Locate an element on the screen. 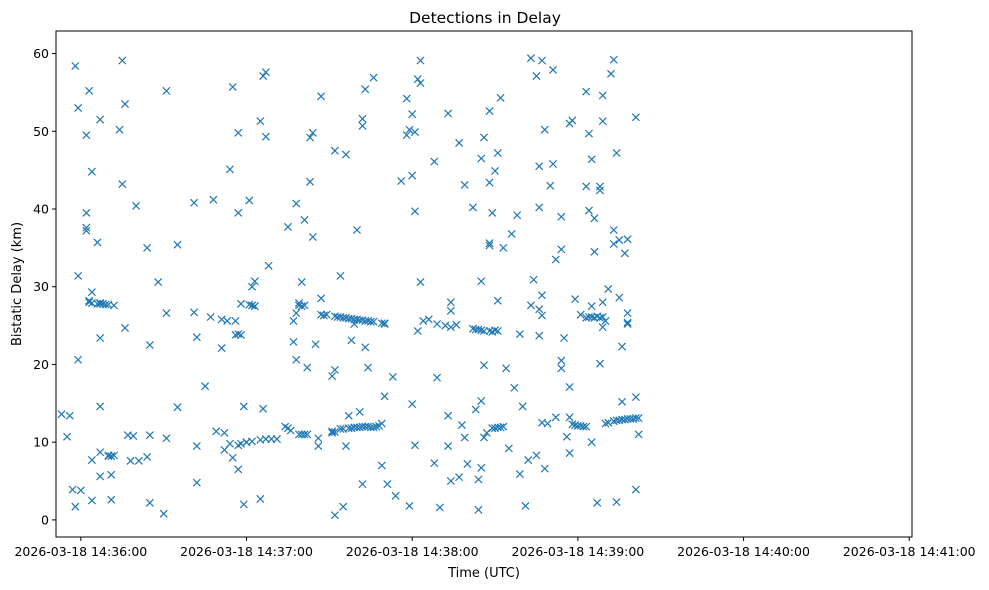  y-tick-label: 60 is located at coordinates (41, 53).